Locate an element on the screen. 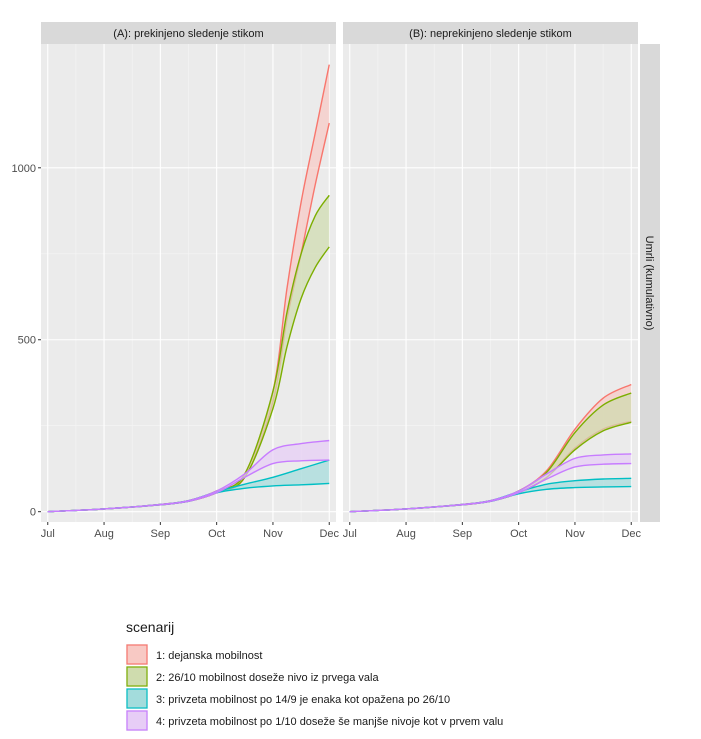  y-tick-label: 500 is located at coordinates (27, 341).